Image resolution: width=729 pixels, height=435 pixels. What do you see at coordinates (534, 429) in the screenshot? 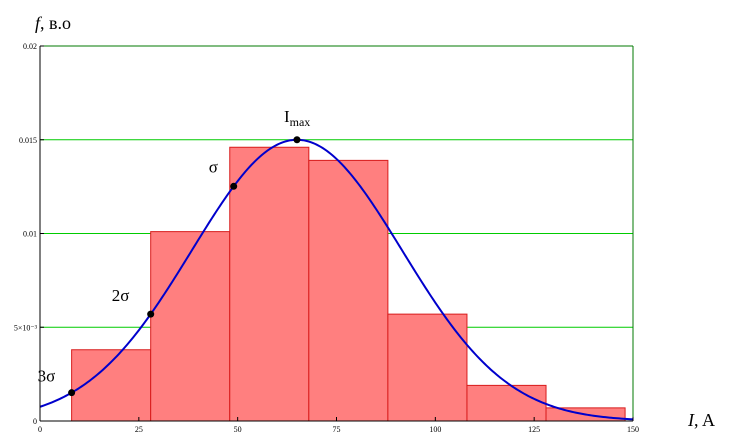
I see `x-tick-label-5: 125` at bounding box center [534, 429].